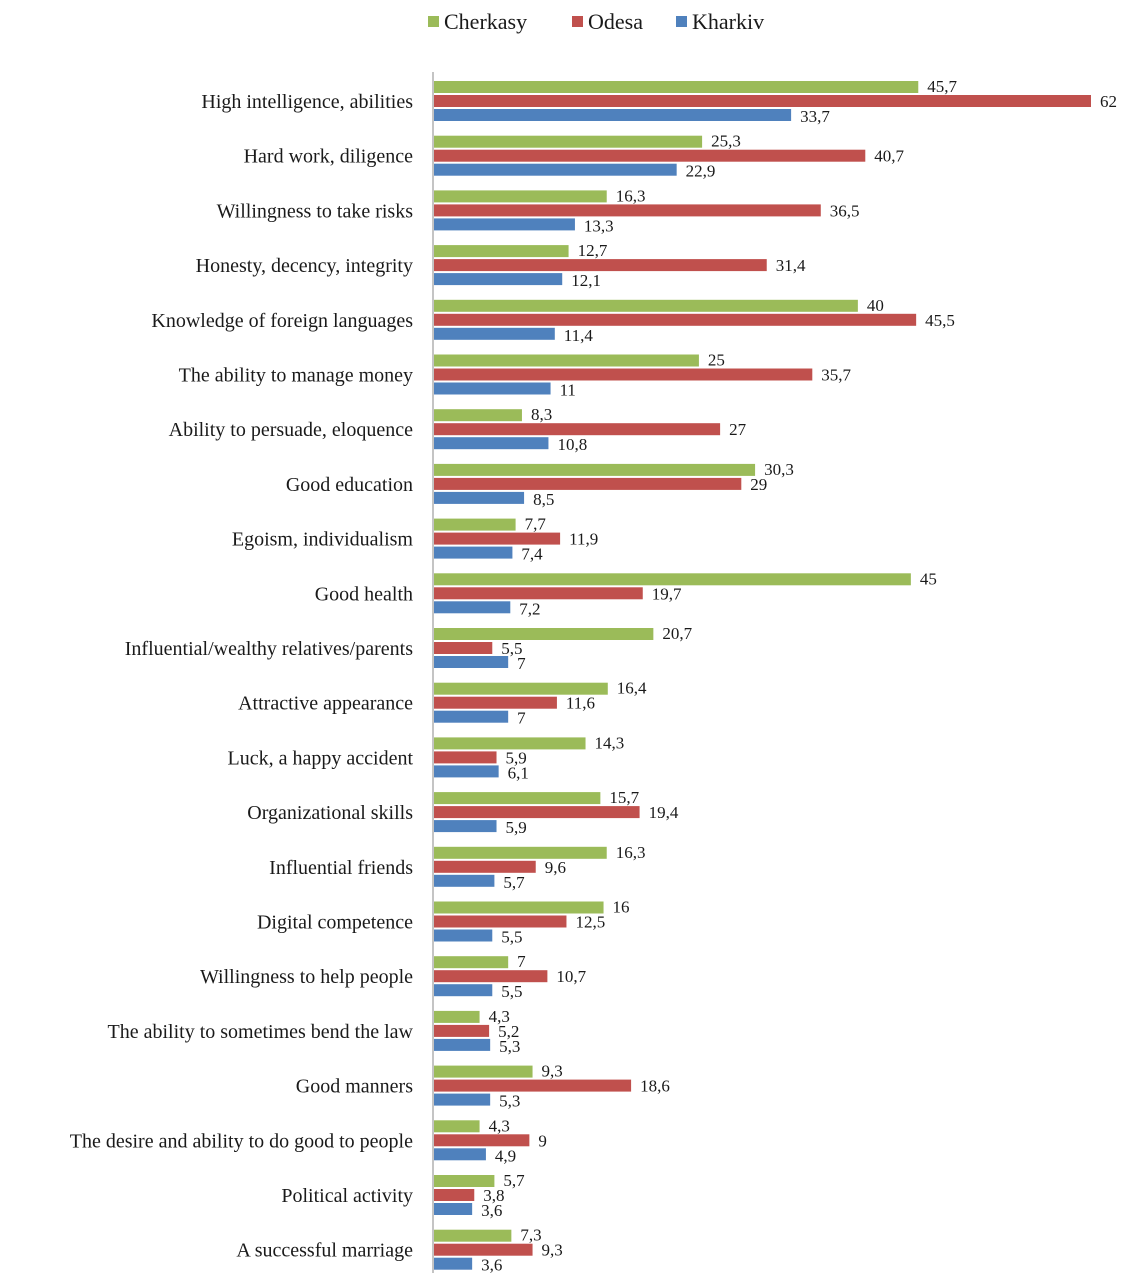 The image size is (1133, 1281). What do you see at coordinates (543, 499) in the screenshot?
I see `value-label-kharkiv: 8,5` at bounding box center [543, 499].